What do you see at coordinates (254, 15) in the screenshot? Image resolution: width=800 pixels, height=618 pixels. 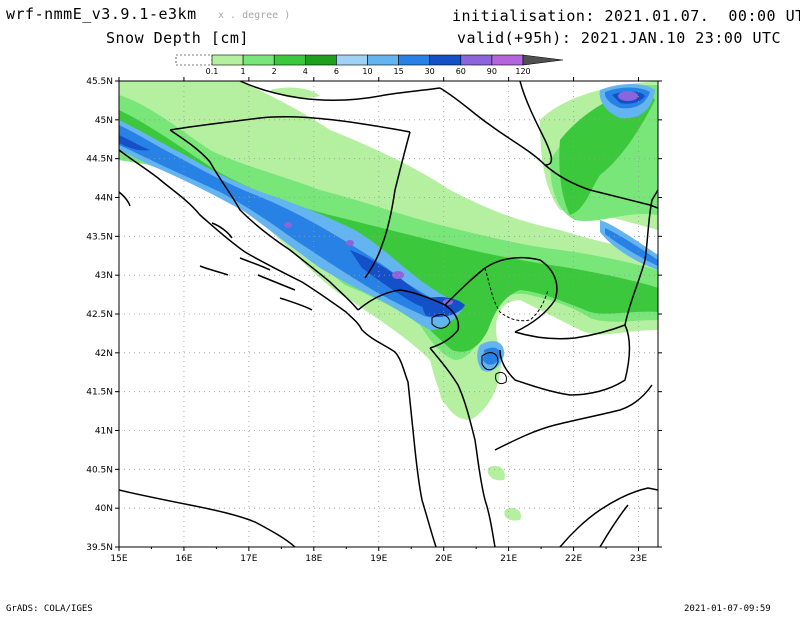 I see `grid-note: x . degree )` at bounding box center [254, 15].